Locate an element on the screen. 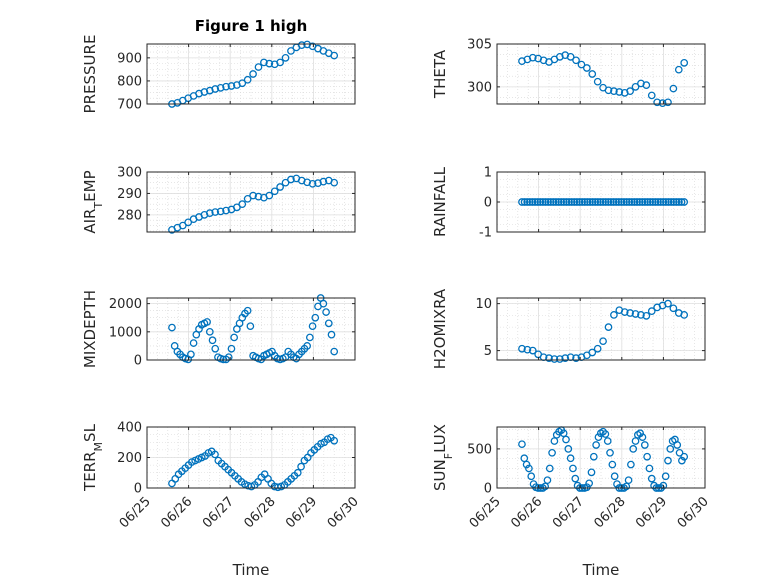  subplot-rainfall: -1 0 1 RAINFALL is located at coordinates (568, 203).